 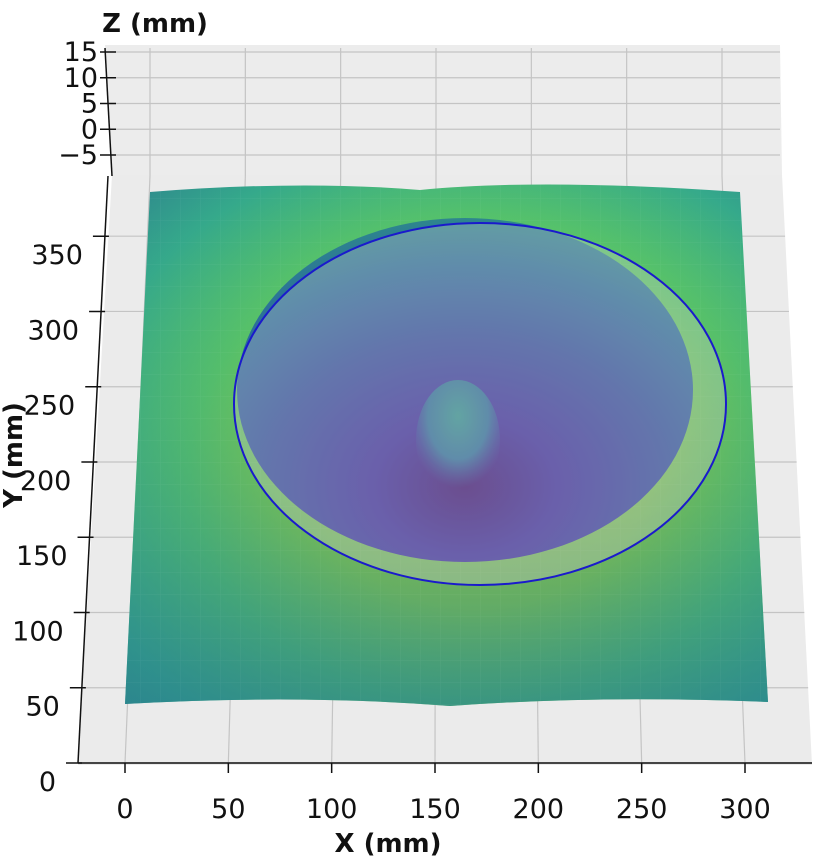 I want to click on y-tick-label: 250, so click(x=50, y=406).